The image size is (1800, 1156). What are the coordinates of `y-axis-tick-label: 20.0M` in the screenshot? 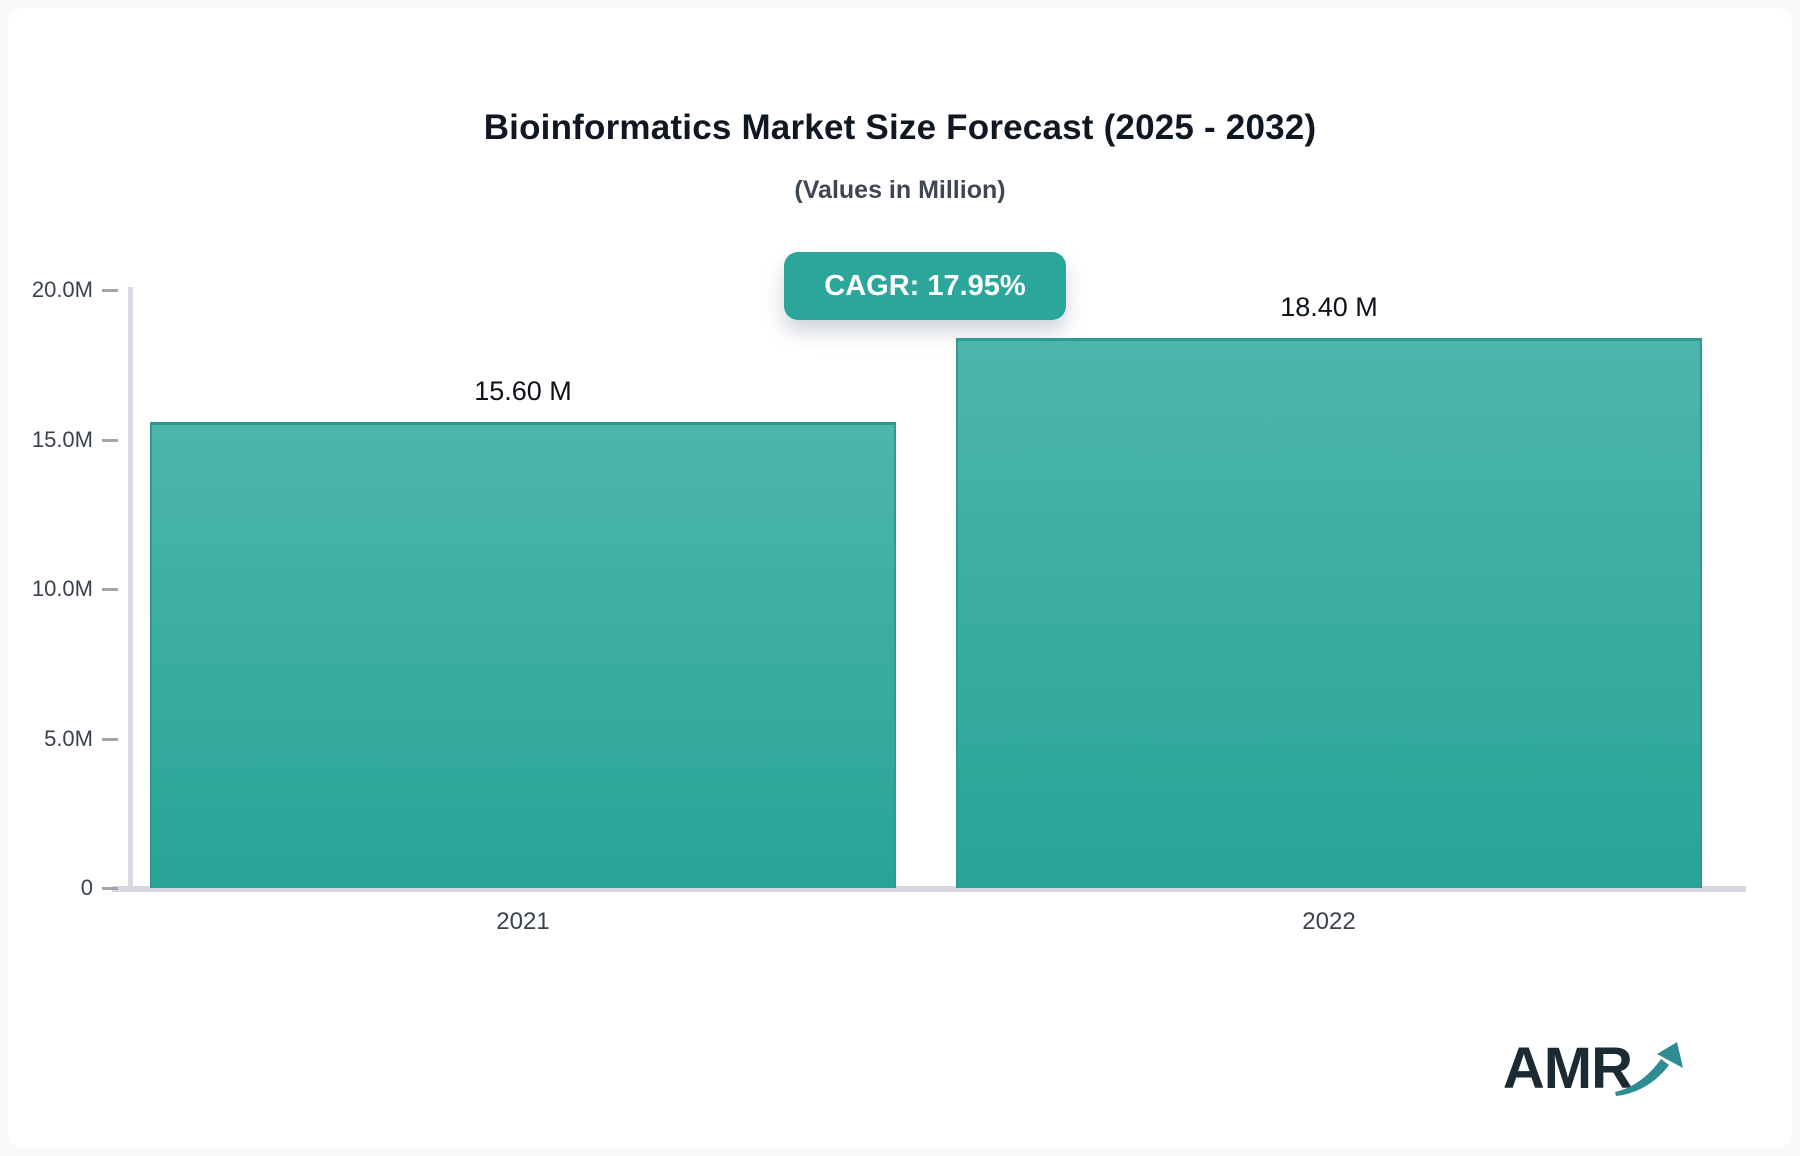 It's located at (62, 289).